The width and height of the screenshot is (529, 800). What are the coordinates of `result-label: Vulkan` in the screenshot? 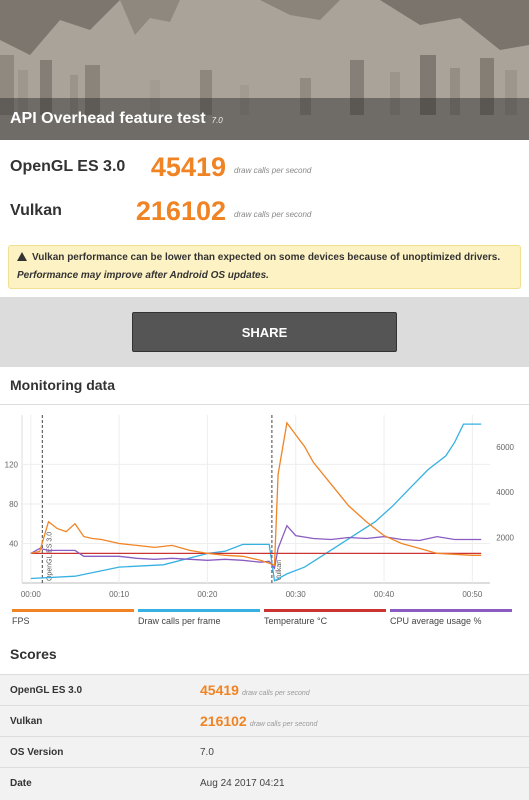 It's located at (36, 210).